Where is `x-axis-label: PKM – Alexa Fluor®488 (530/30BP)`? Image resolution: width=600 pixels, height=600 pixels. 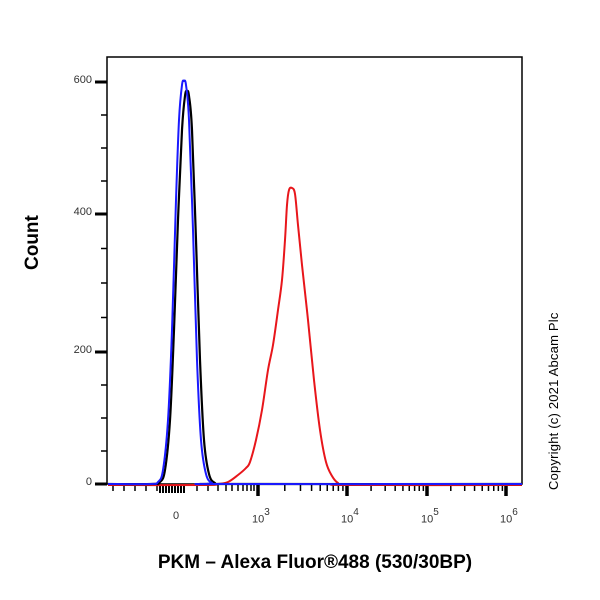
x-axis-label: PKM – Alexa Fluor®488 (530/30BP) is located at coordinates (315, 562).